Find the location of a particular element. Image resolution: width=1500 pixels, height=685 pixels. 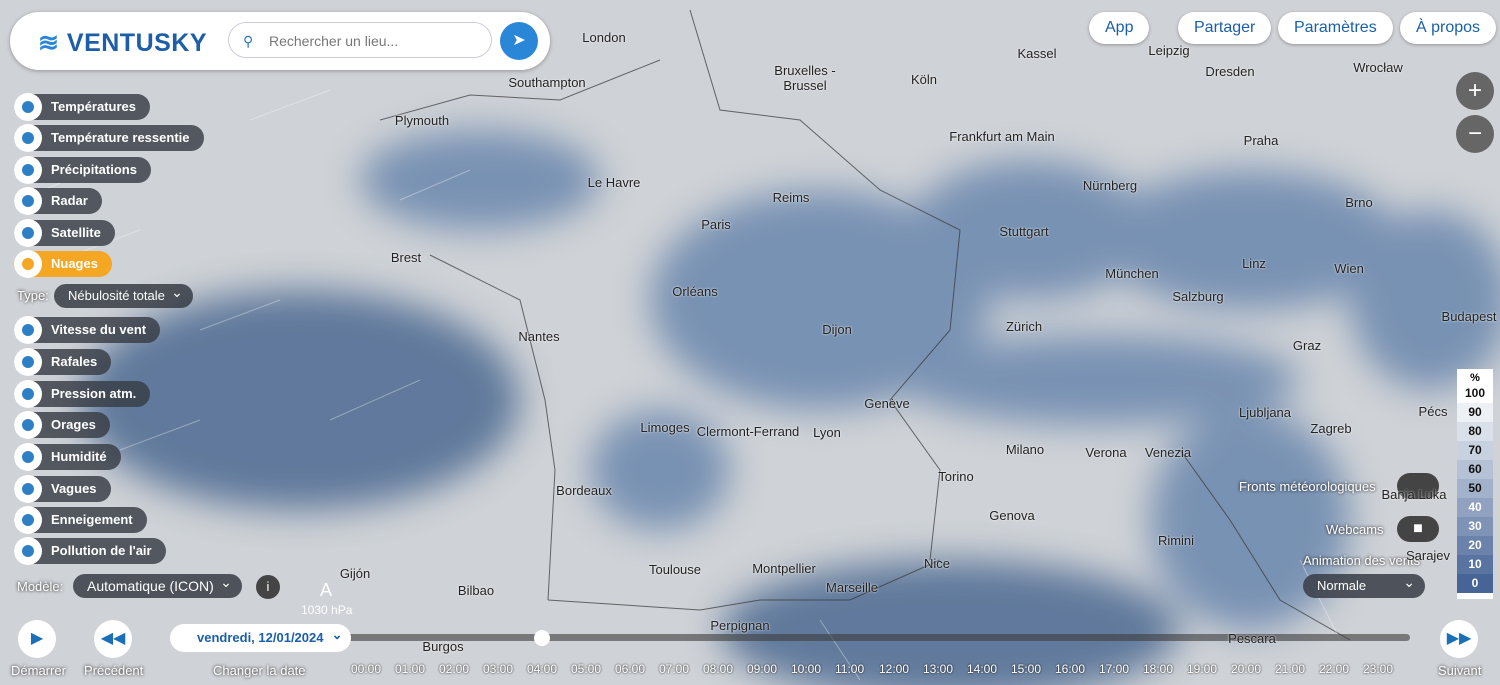

legend-cell: 60 is located at coordinates (1475, 469).